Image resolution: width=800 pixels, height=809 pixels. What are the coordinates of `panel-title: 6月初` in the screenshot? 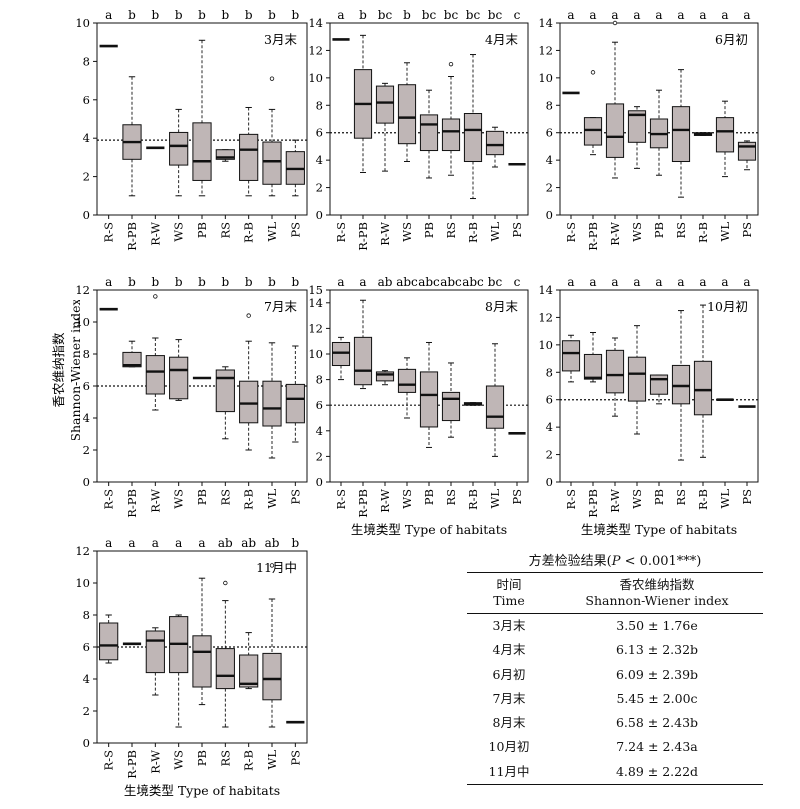 It's located at (731, 39).